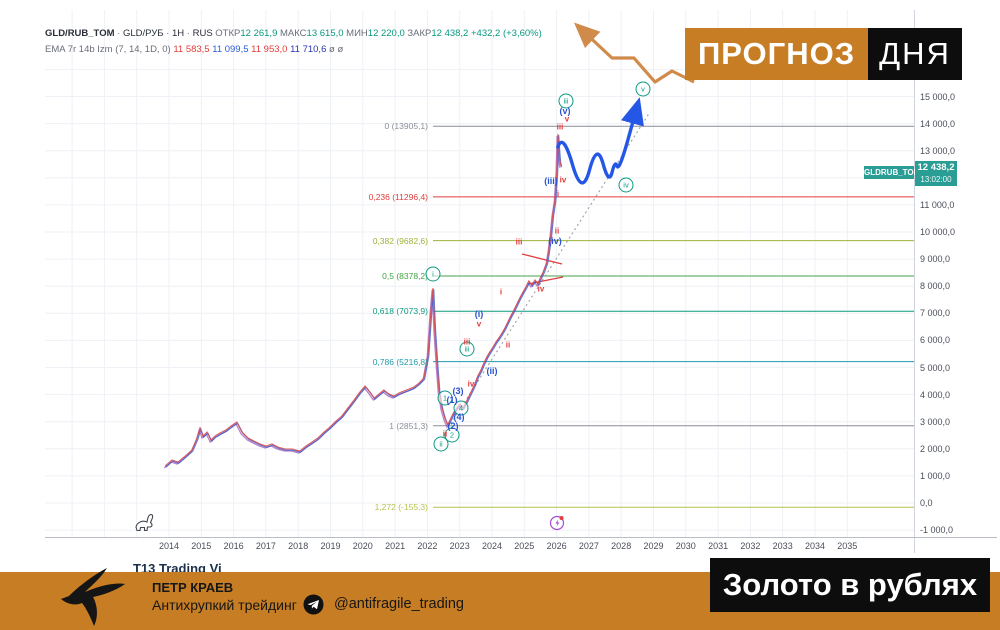  What do you see at coordinates (308, 49) in the screenshot?
I see `ema-value-4: 11 710,6` at bounding box center [308, 49].